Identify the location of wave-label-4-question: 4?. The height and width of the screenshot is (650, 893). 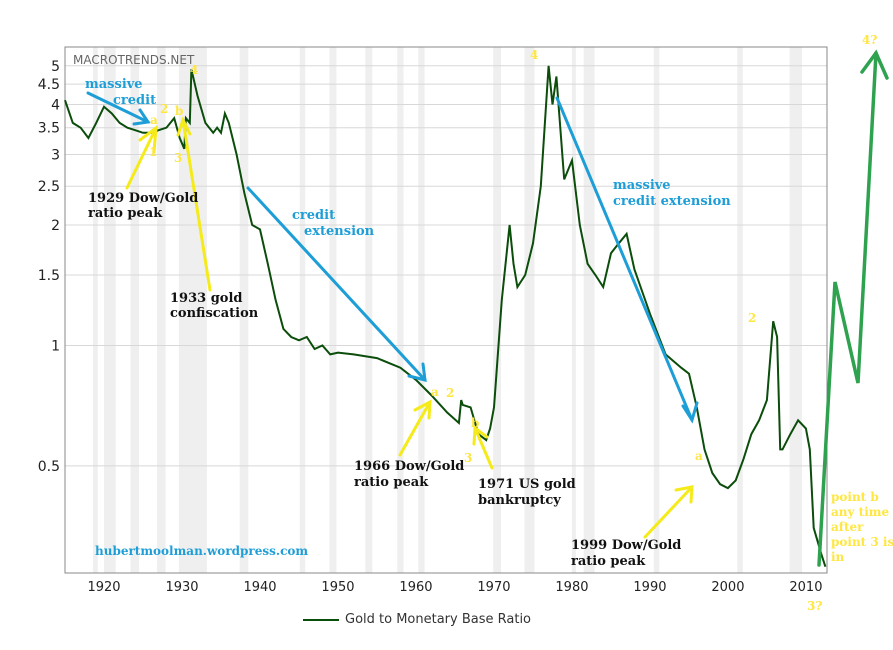
(870, 40).